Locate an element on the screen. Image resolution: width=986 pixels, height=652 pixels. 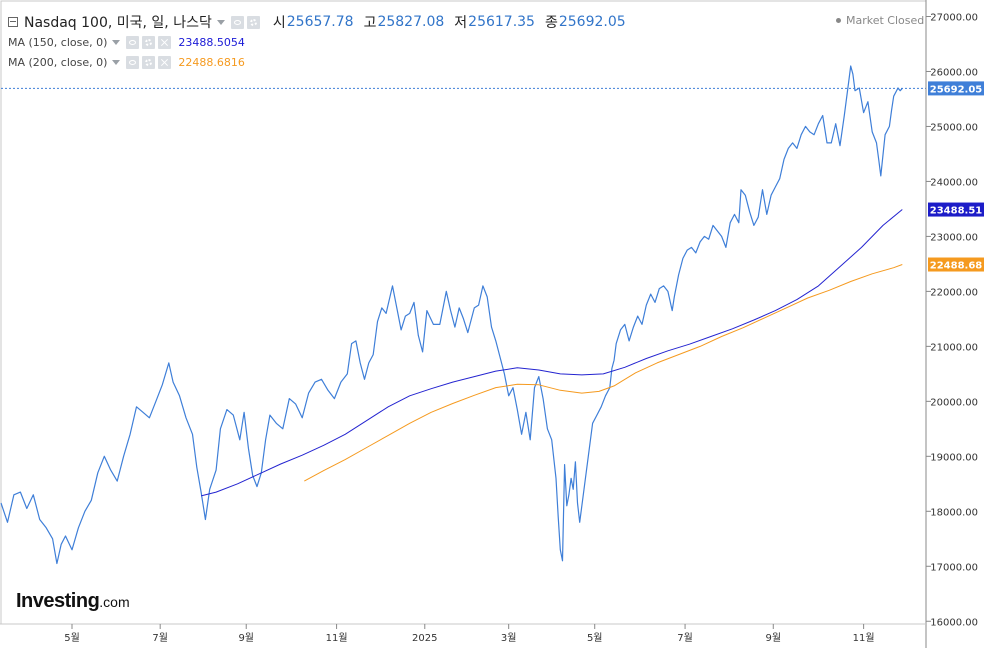
status-dot-icon is located at coordinates (838, 20).